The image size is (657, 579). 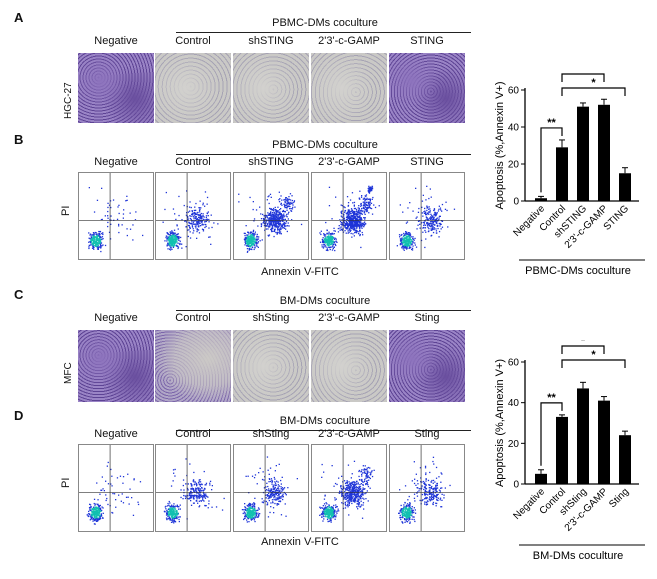 What do you see at coordinates (427, 162) in the screenshot?
I see `panel-b-column-label: STING` at bounding box center [427, 162].